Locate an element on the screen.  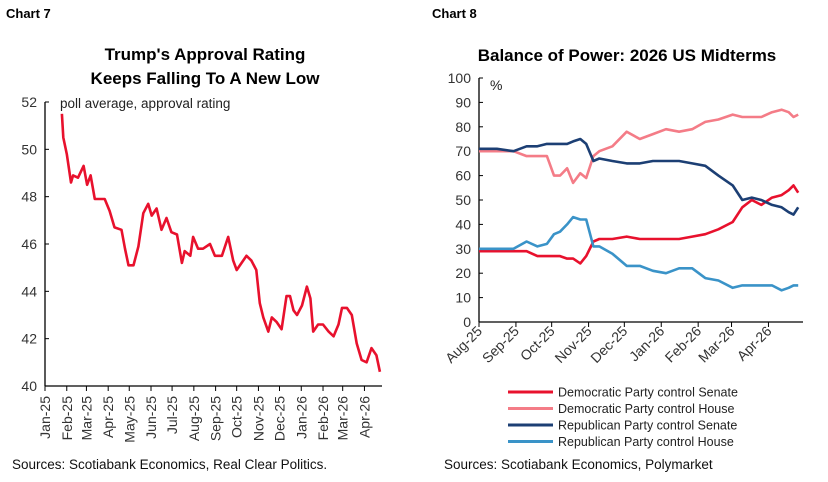
x-tick-label: Aug-25 is located at coordinates (194, 418).